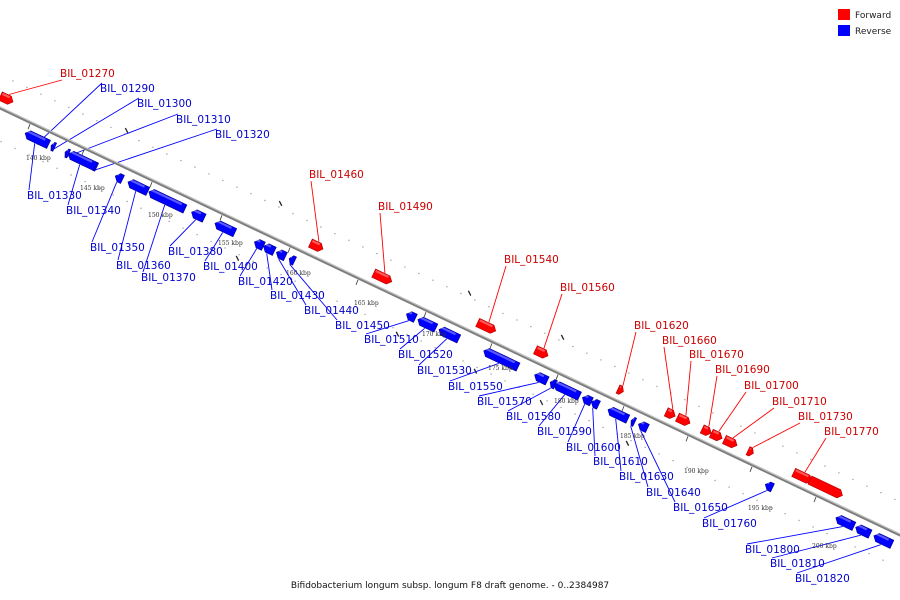  I want to click on scale-tick-label: 190 kbp, so click(696, 471).